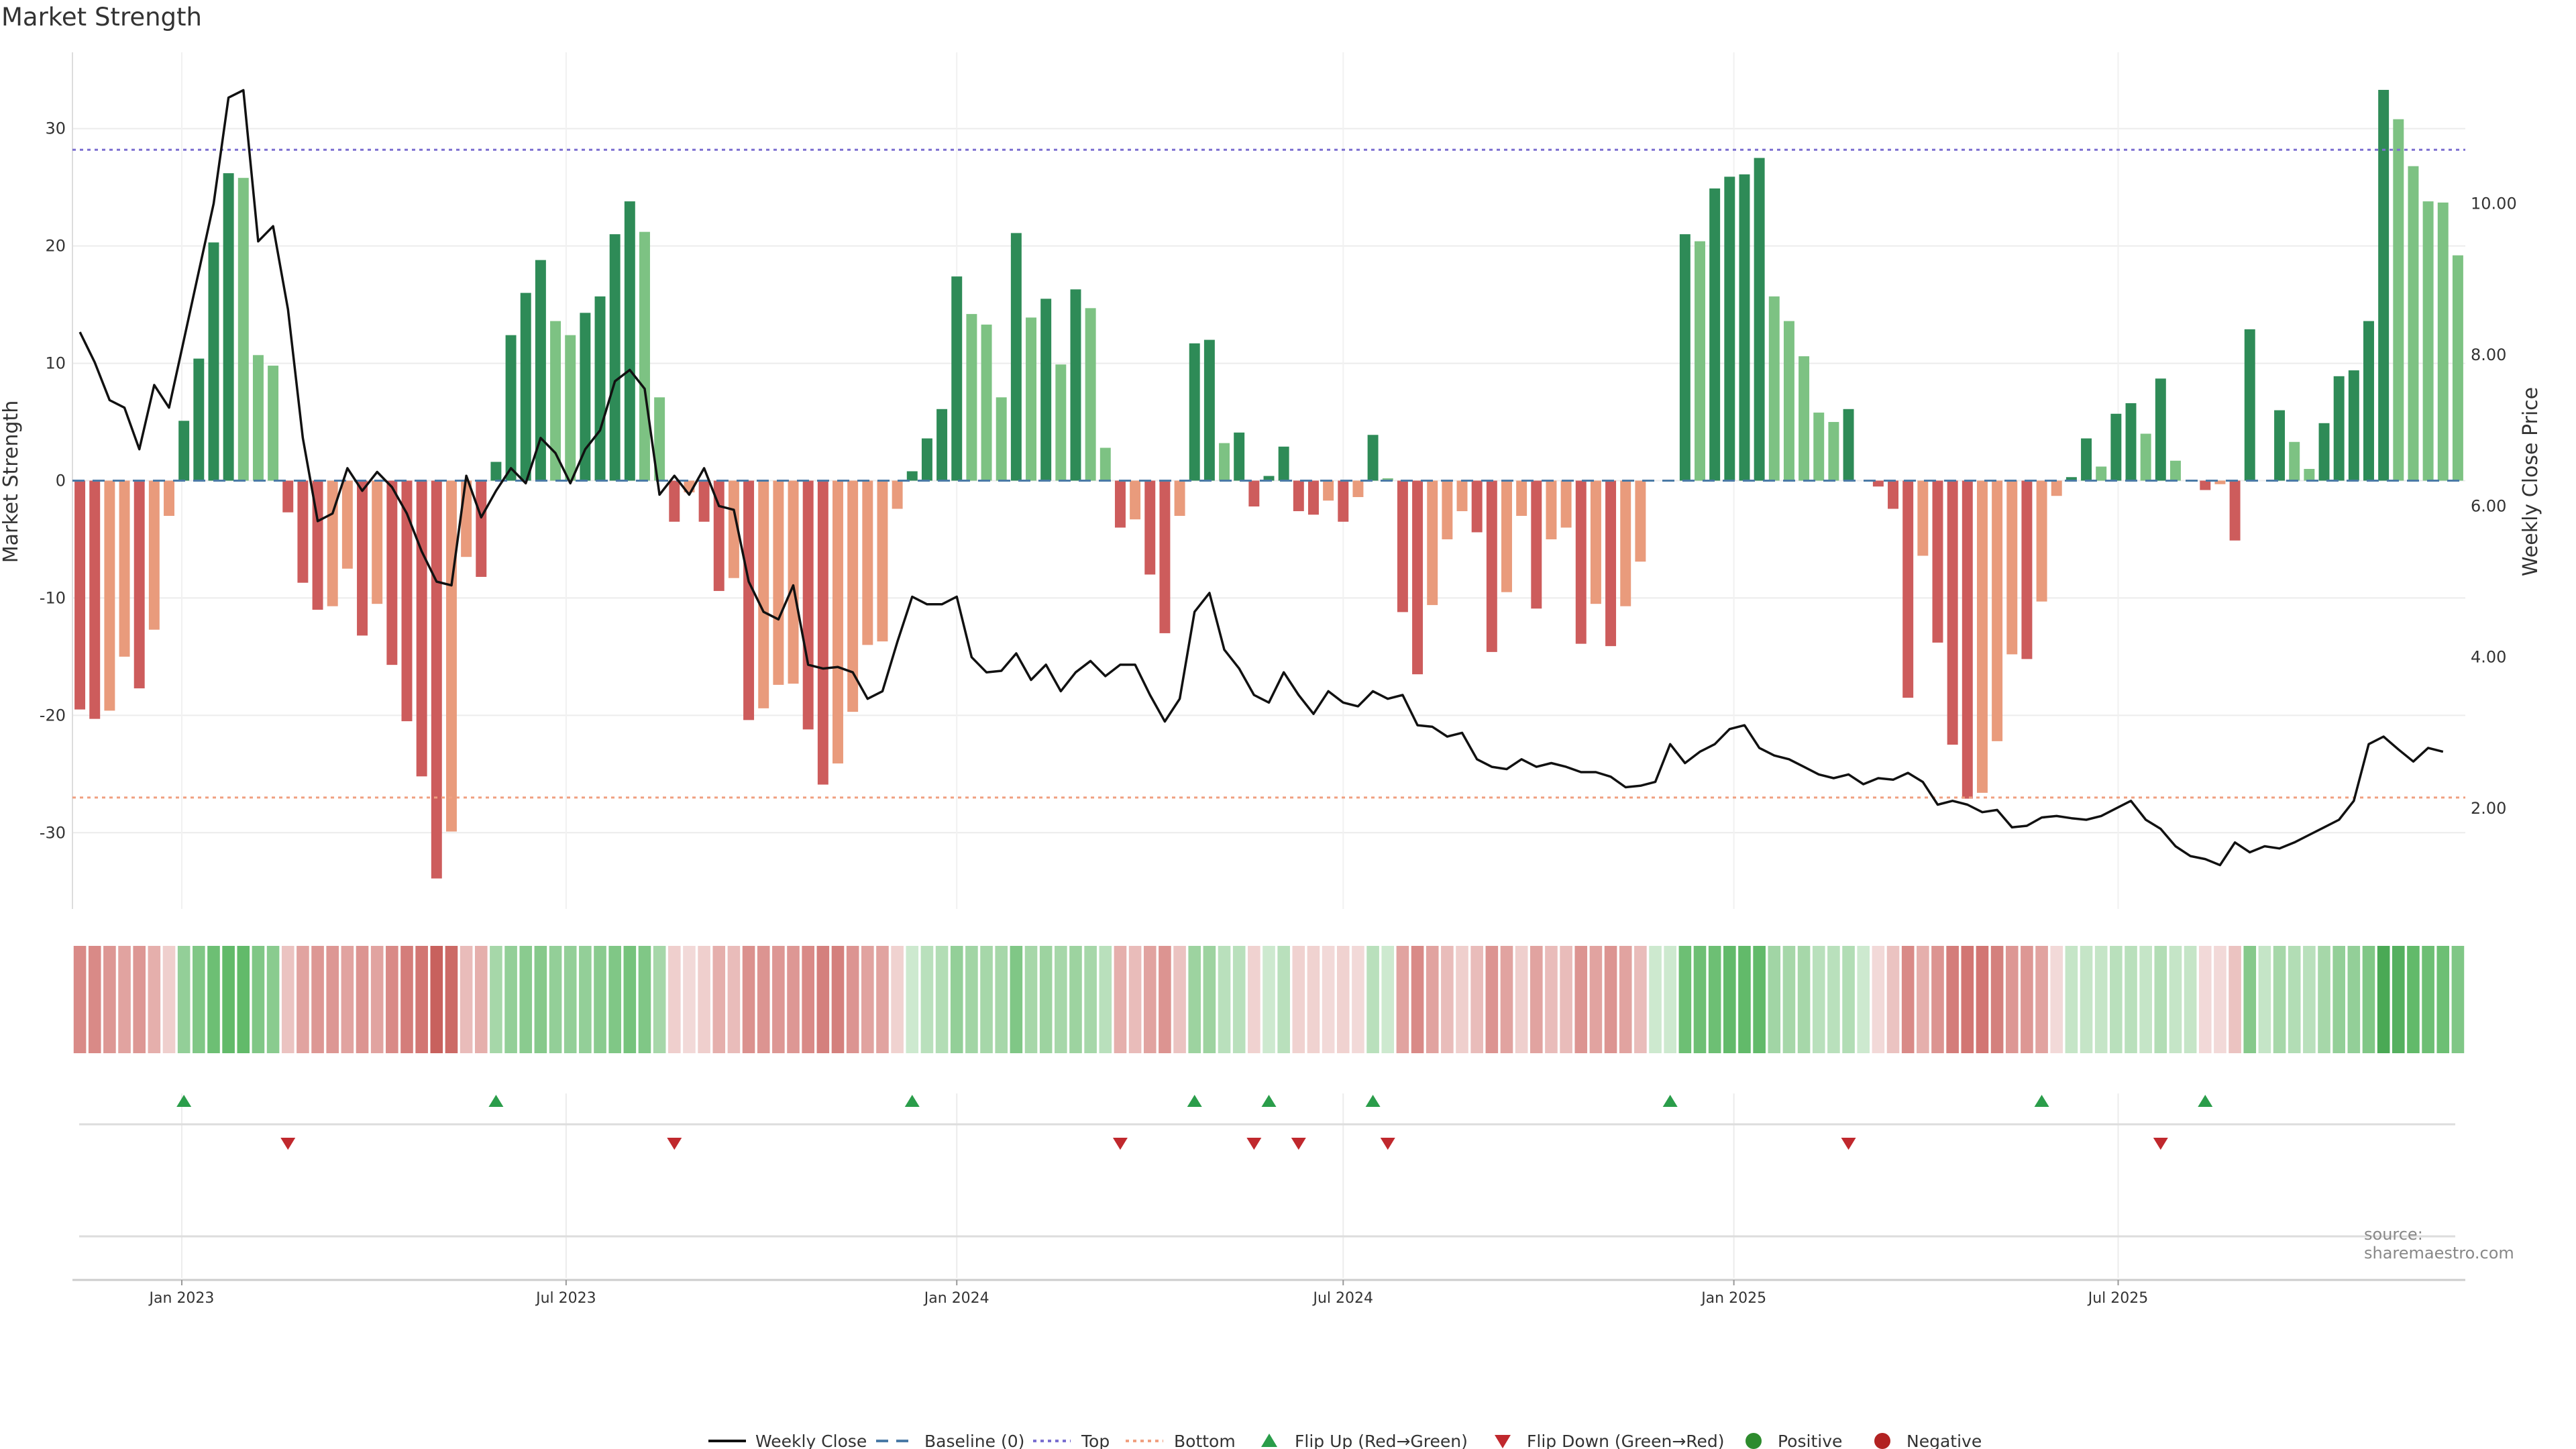 The width and height of the screenshot is (2576, 1449). I want to click on y2-axis-label: Weekly Close Price, so click(2530, 481).